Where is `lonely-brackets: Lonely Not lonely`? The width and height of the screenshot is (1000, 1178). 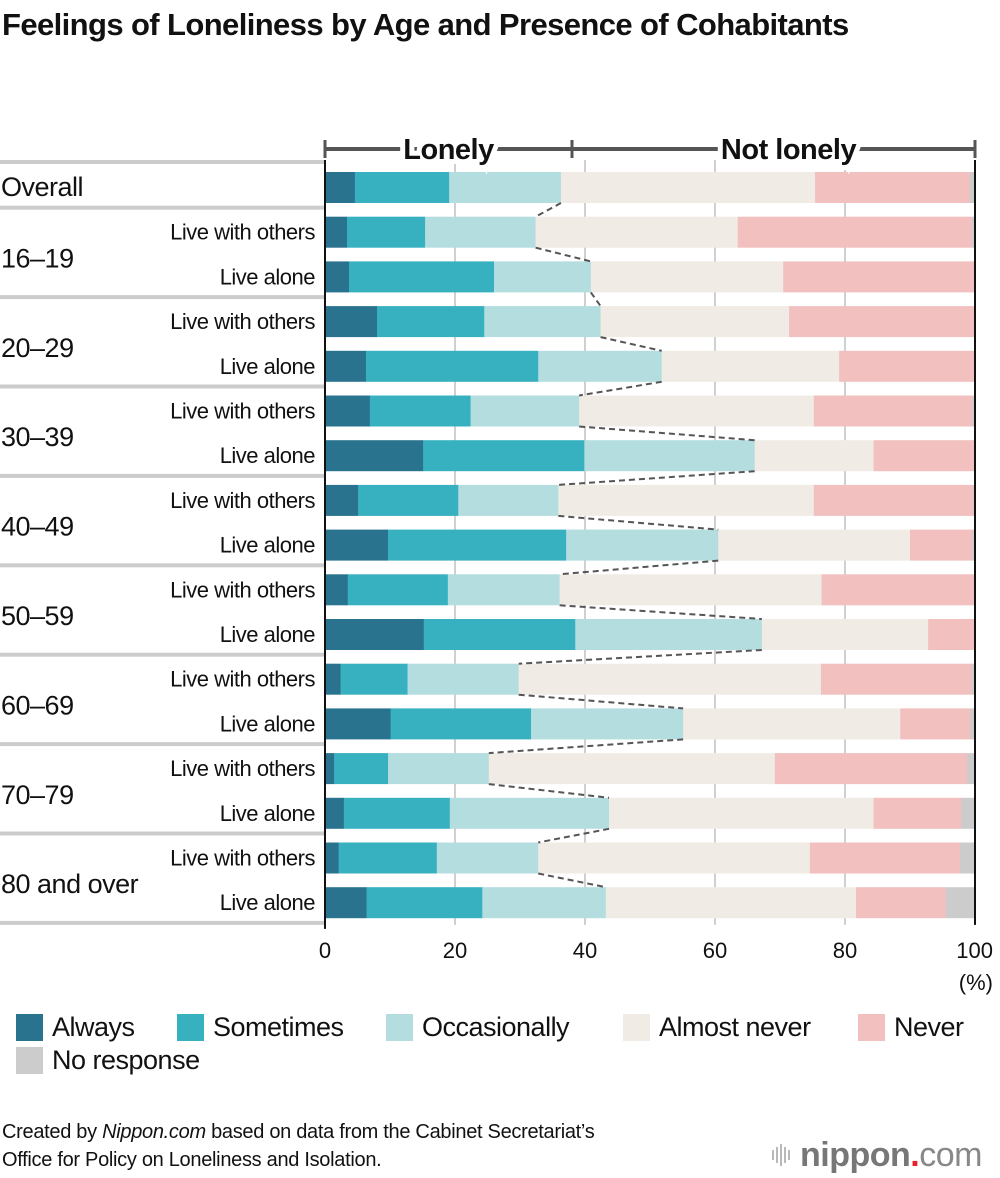 lonely-brackets: Lonely Not lonely is located at coordinates (650, 150).